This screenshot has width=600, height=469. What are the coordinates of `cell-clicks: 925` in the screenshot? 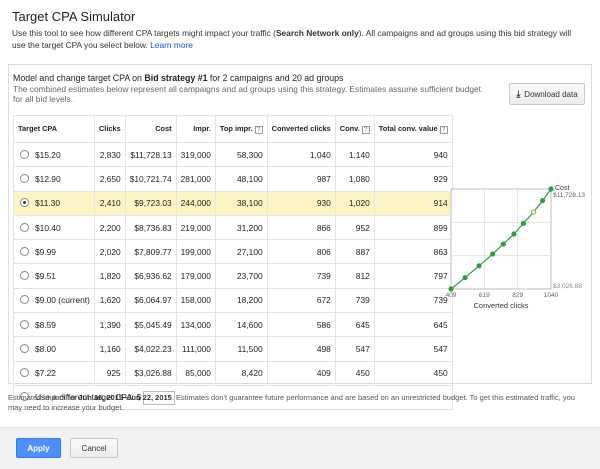 It's located at (109, 373).